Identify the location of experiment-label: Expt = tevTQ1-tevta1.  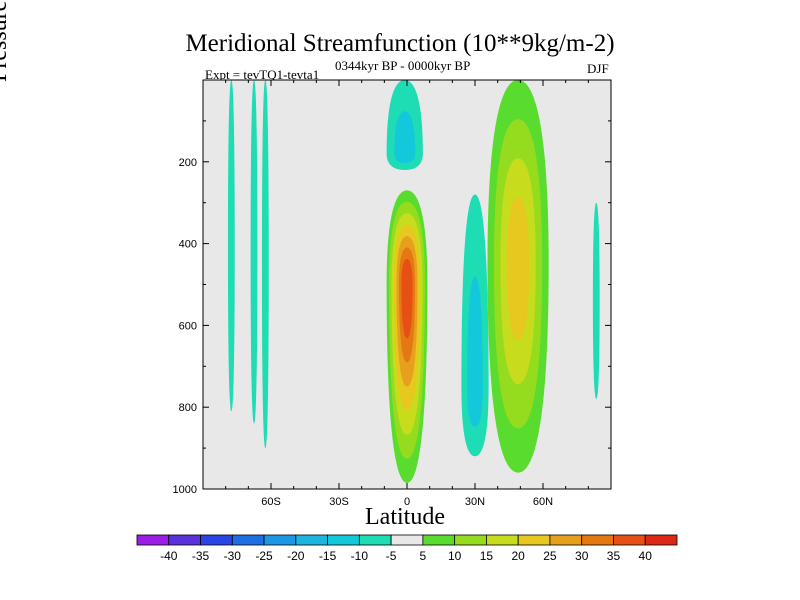
(262, 74).